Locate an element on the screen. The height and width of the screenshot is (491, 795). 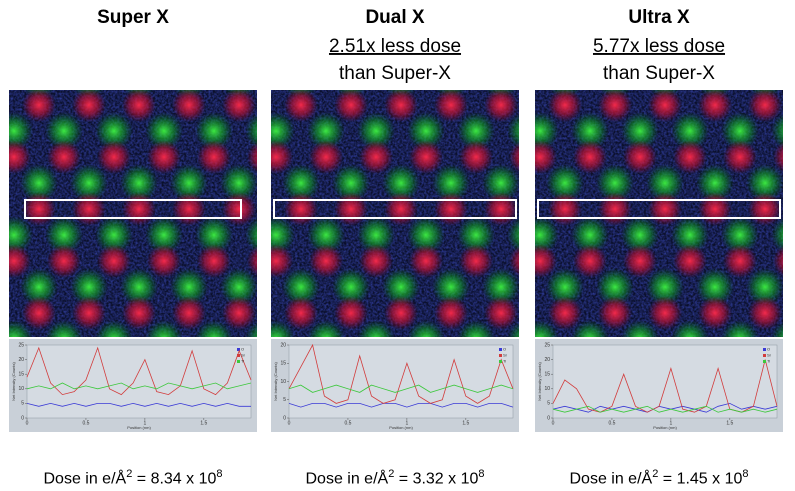
y-tick-label: 0 is located at coordinates (548, 418).